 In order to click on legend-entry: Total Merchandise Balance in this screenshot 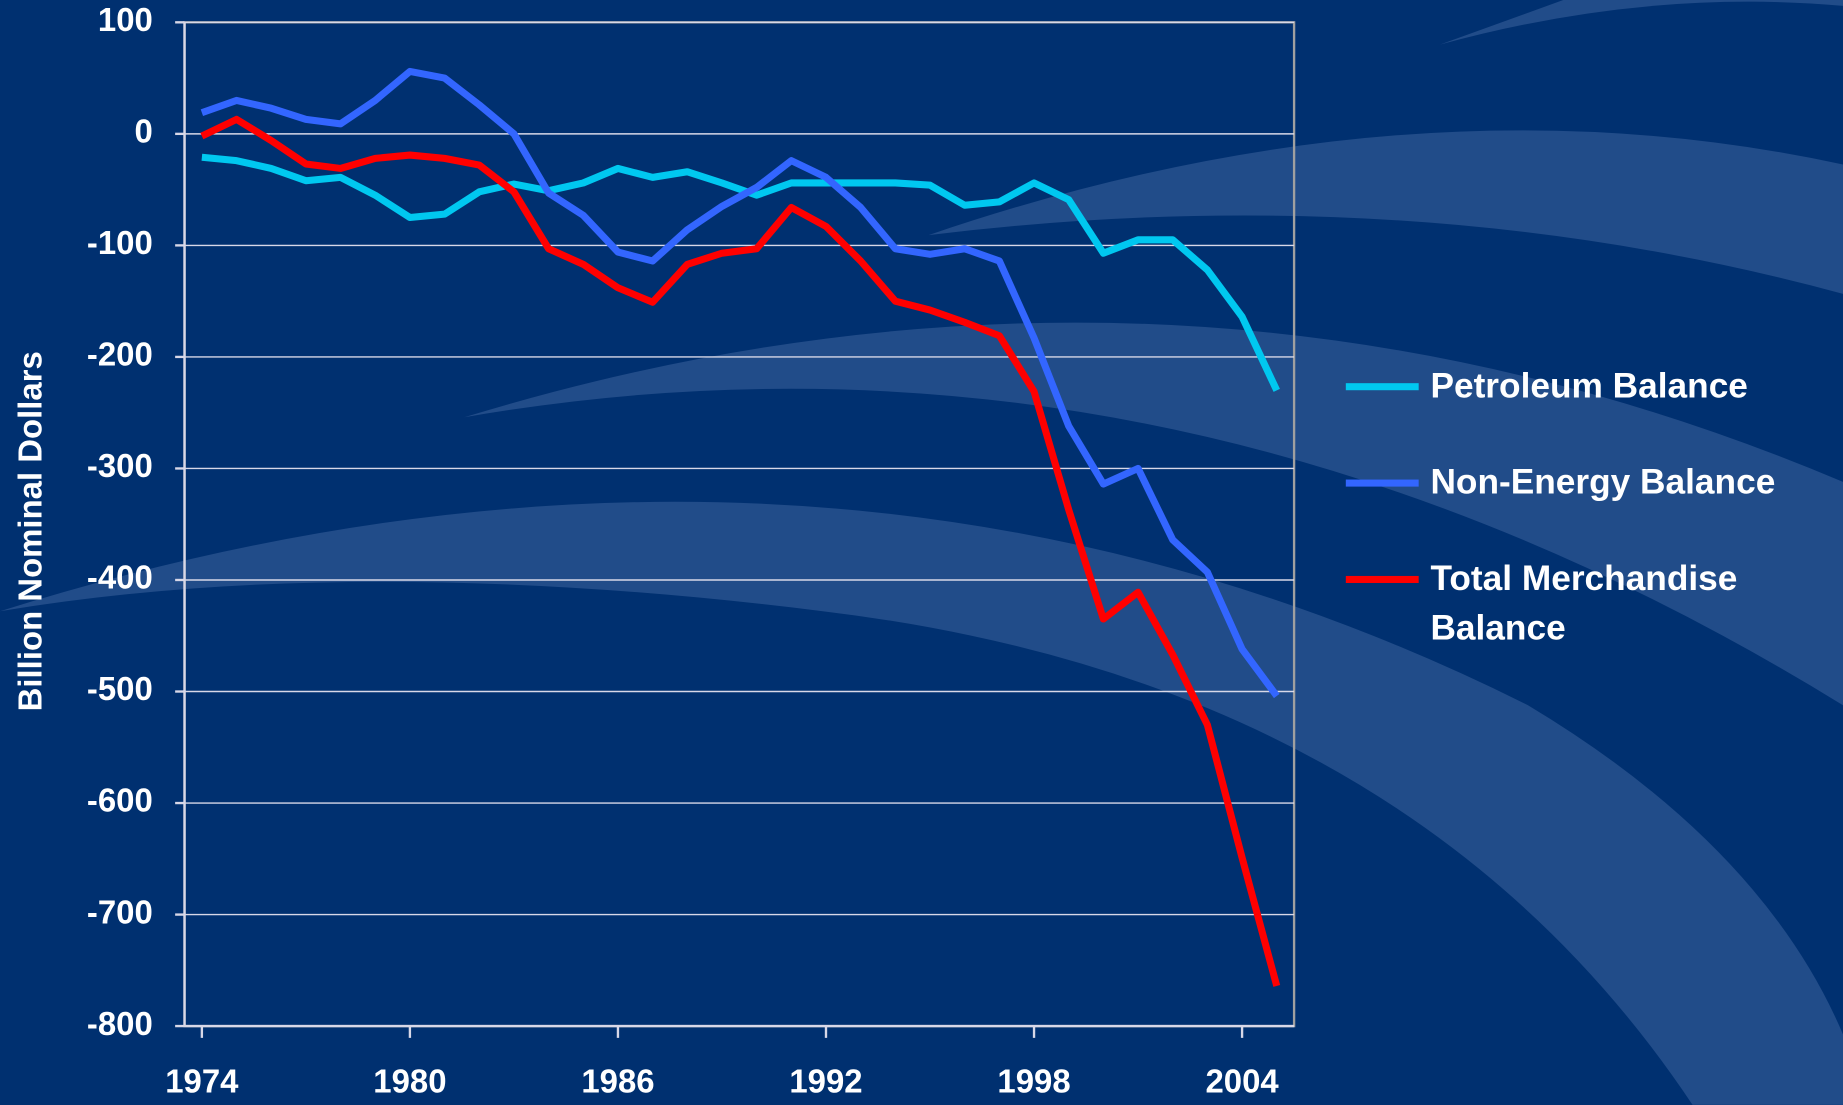, I will do `click(1592, 604)`.